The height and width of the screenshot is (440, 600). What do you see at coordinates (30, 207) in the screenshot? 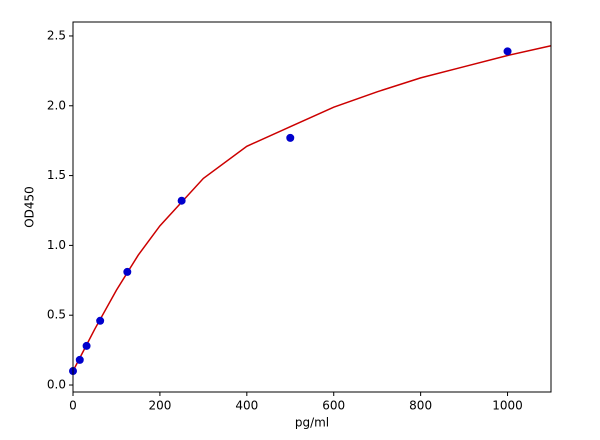
I see `y-axis-label: OD450` at bounding box center [30, 207].